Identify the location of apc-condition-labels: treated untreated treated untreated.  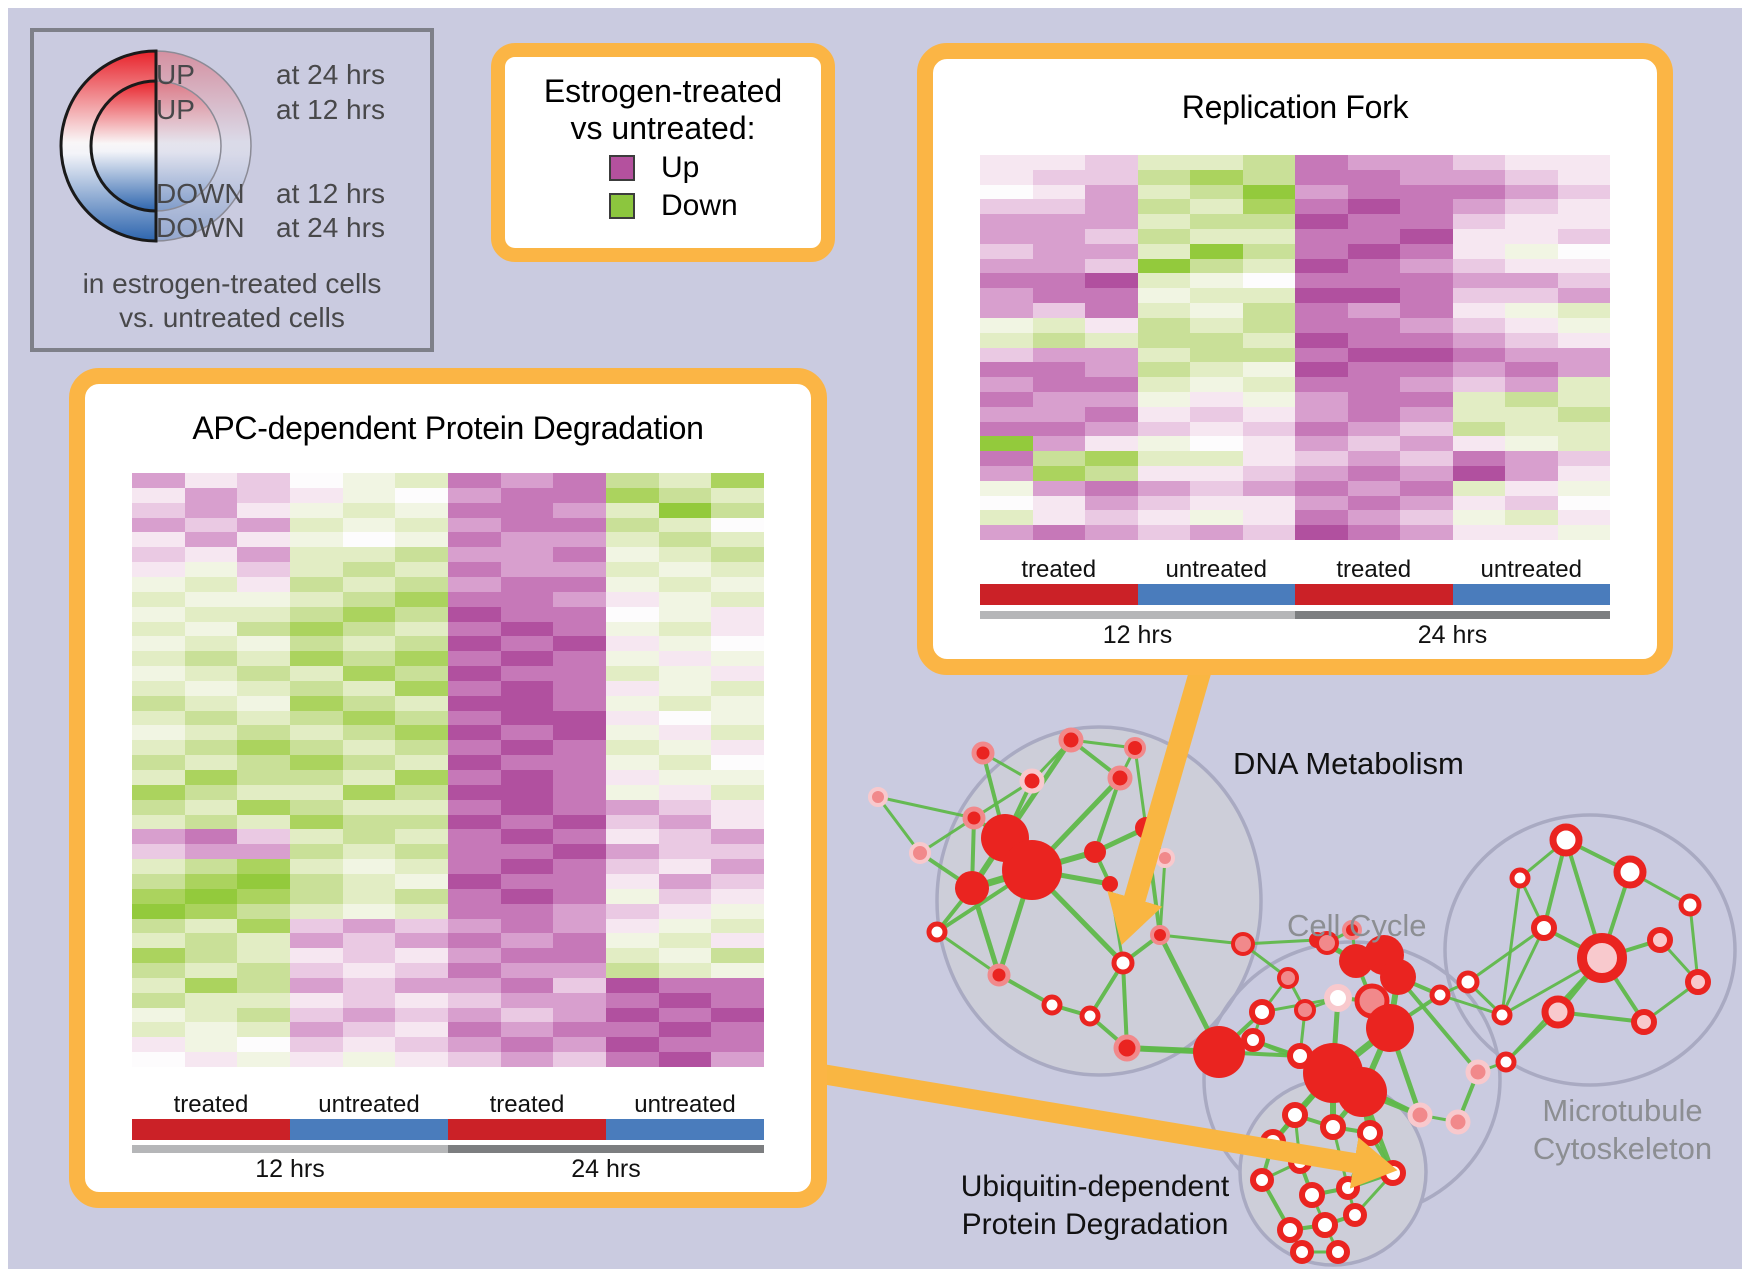
(448, 1105).